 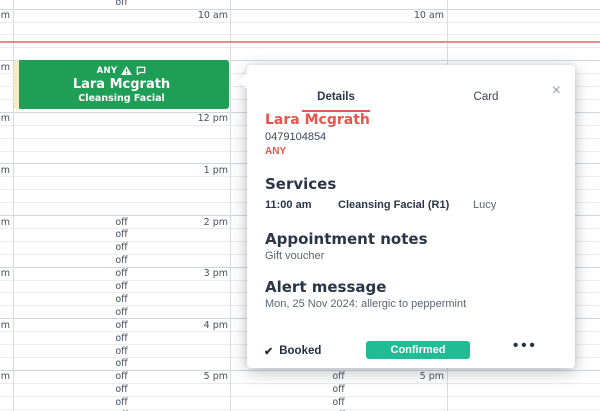 What do you see at coordinates (288, 205) in the screenshot?
I see `service-time: 11:00 am` at bounding box center [288, 205].